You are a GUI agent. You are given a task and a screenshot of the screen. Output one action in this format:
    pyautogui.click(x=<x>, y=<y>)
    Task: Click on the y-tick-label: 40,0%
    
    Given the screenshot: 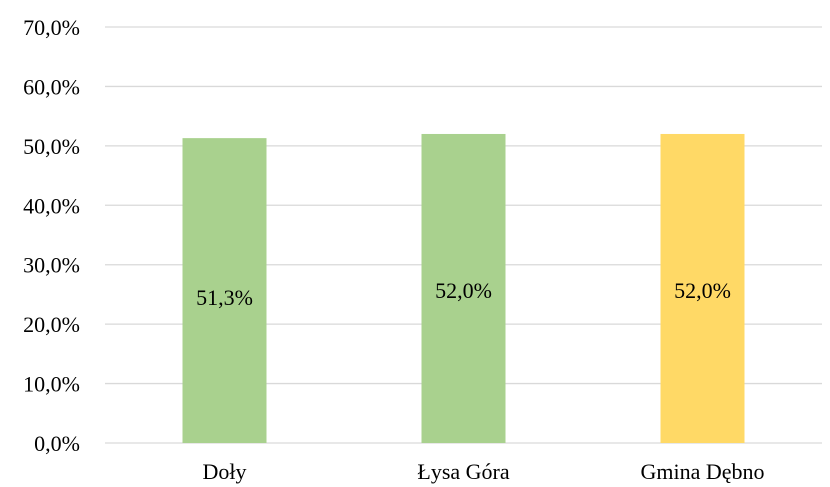 What is the action you would take?
    pyautogui.click(x=51, y=205)
    